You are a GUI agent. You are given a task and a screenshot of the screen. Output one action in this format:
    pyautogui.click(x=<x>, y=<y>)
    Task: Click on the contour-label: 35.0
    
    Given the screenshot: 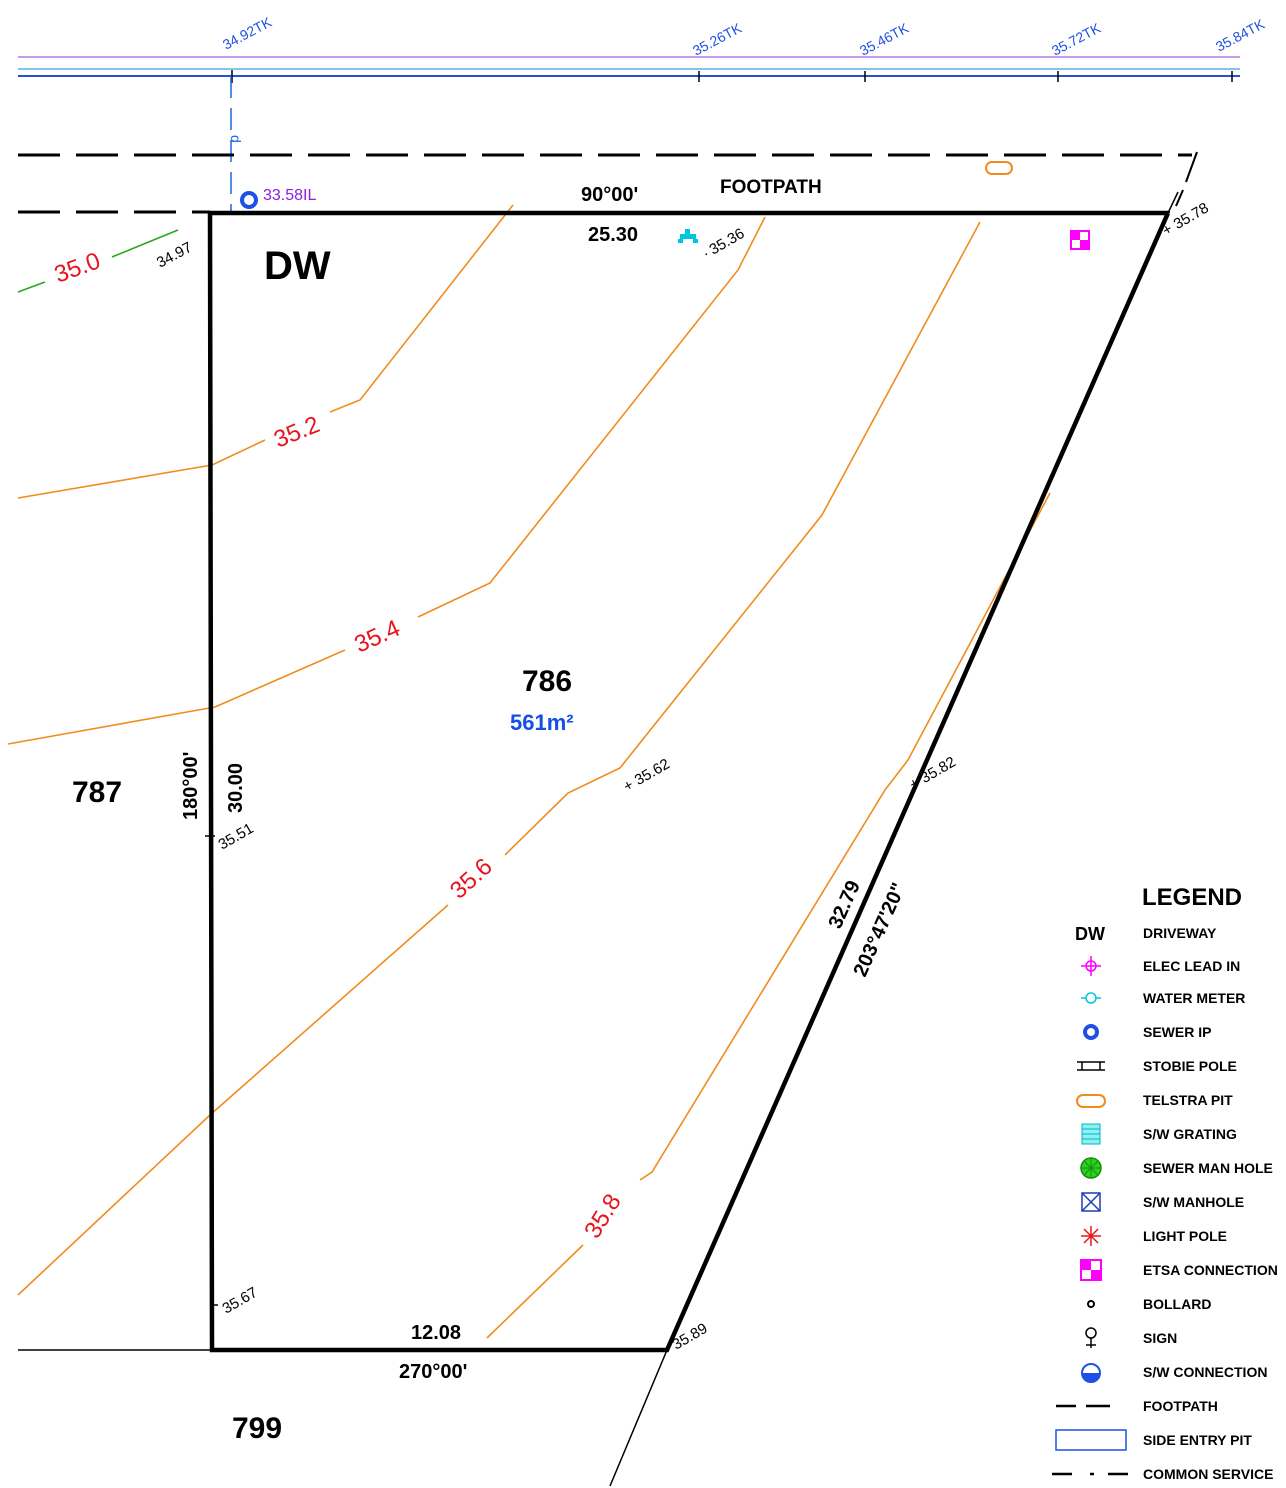 What is the action you would take?
    pyautogui.click(x=77, y=267)
    